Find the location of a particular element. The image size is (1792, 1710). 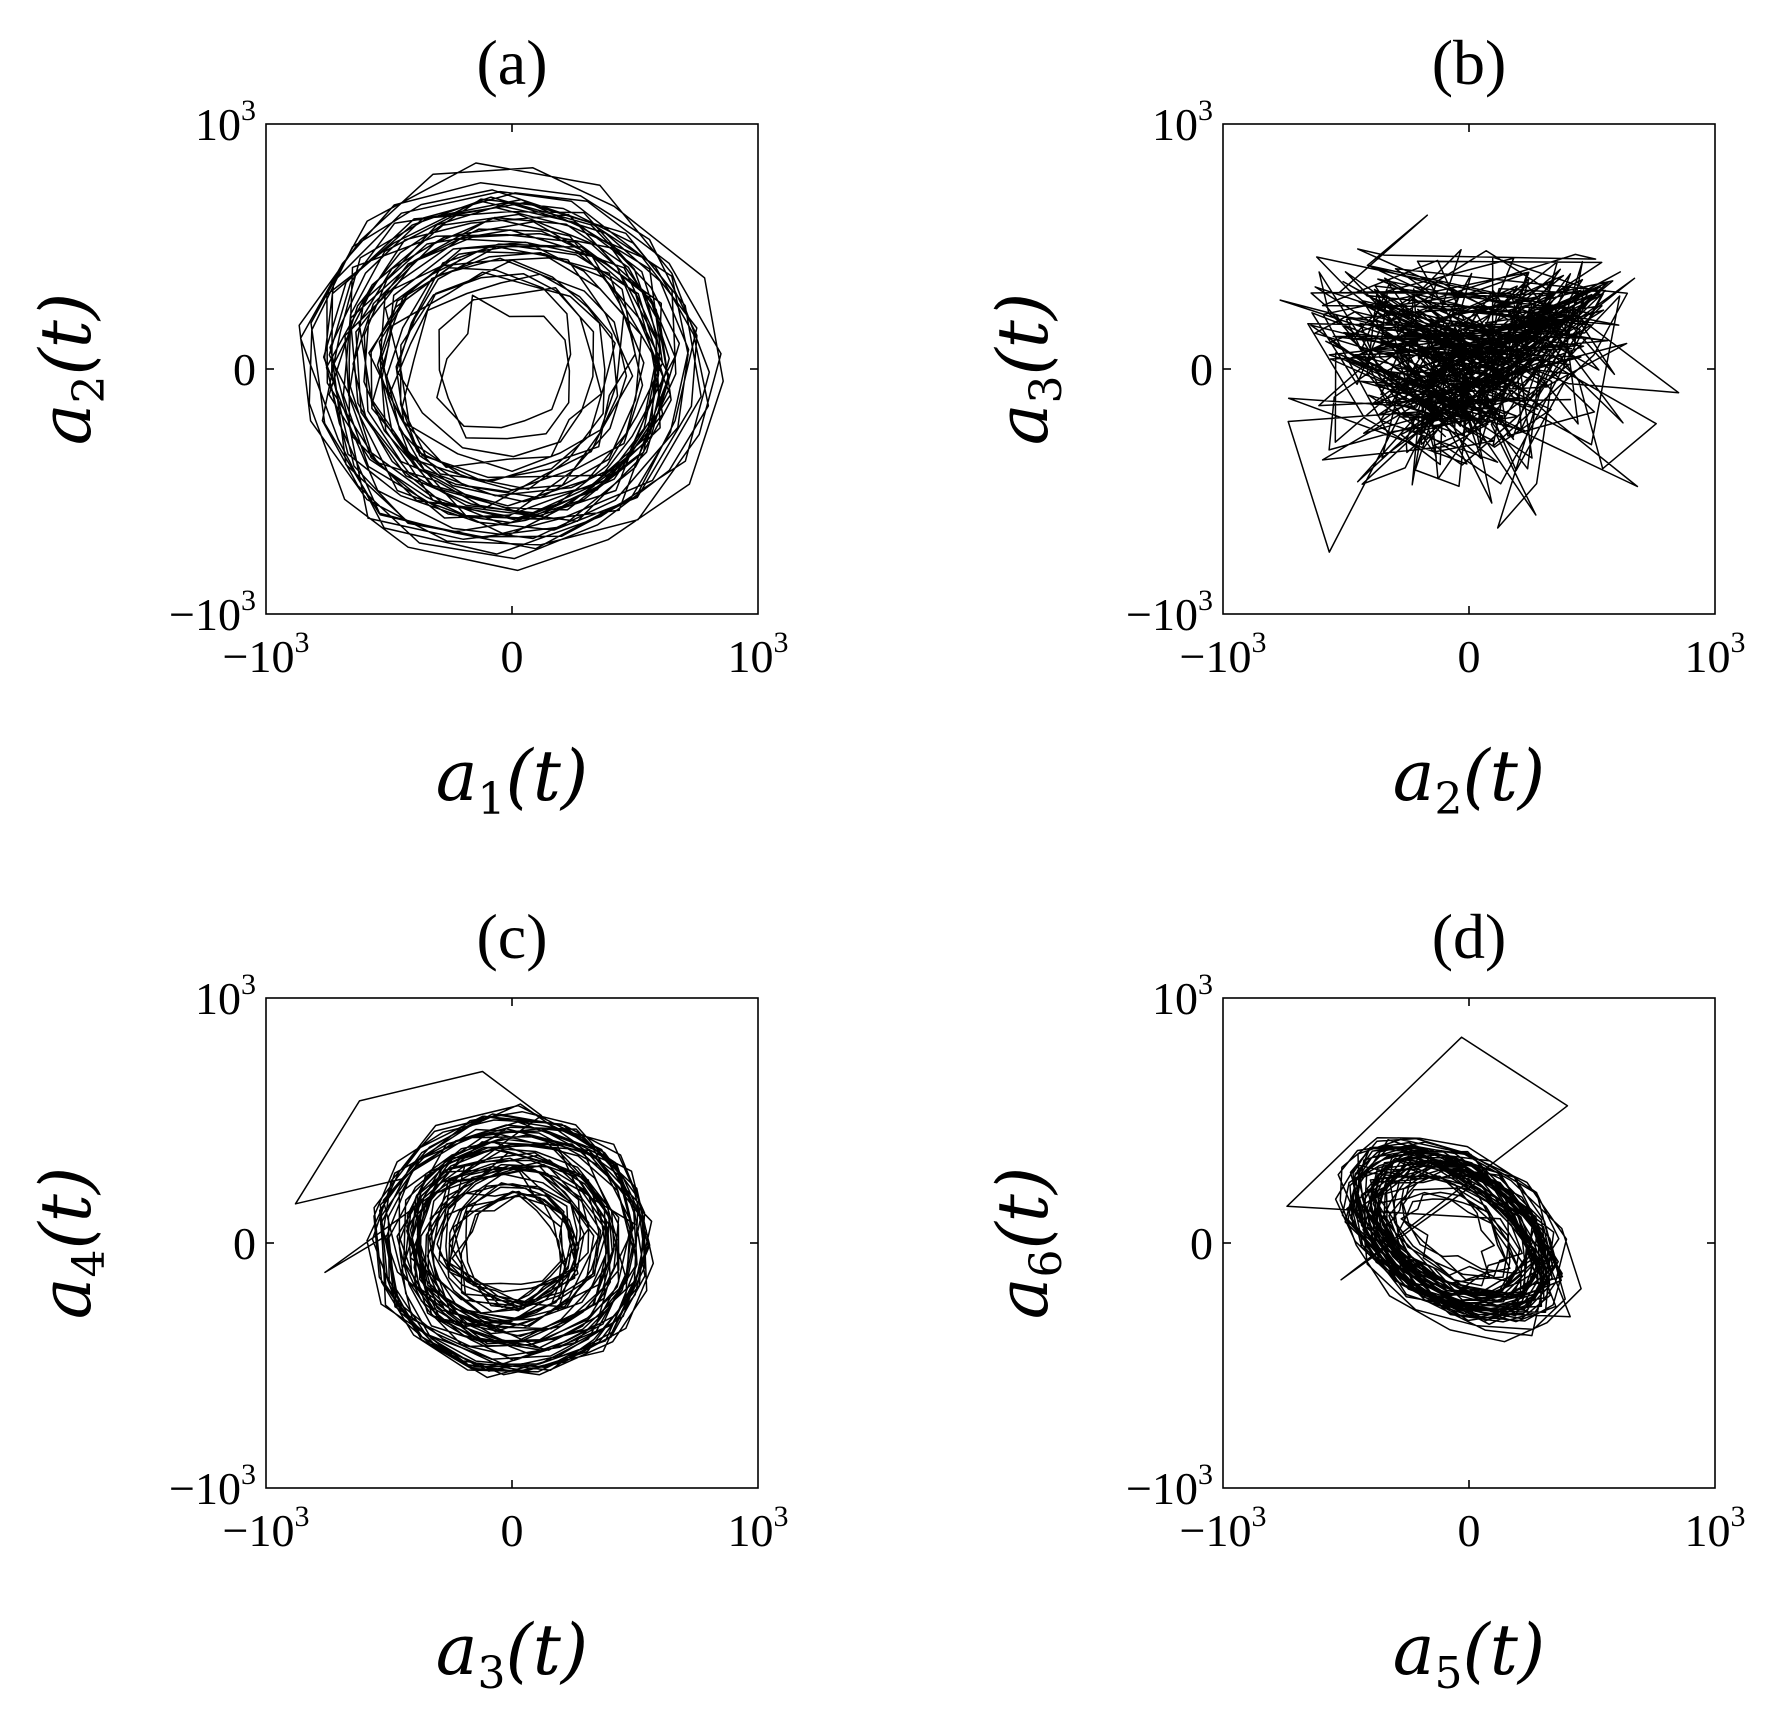

panel-a-ytick-label-2: 103 is located at coordinates (225, 122).